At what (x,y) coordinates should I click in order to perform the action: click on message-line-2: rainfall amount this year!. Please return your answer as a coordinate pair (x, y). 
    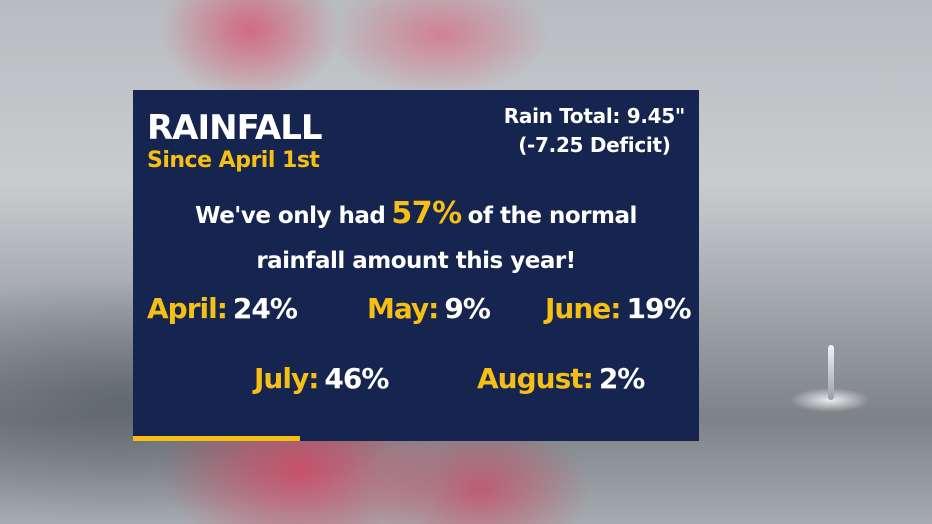
    Looking at the image, I should click on (416, 261).